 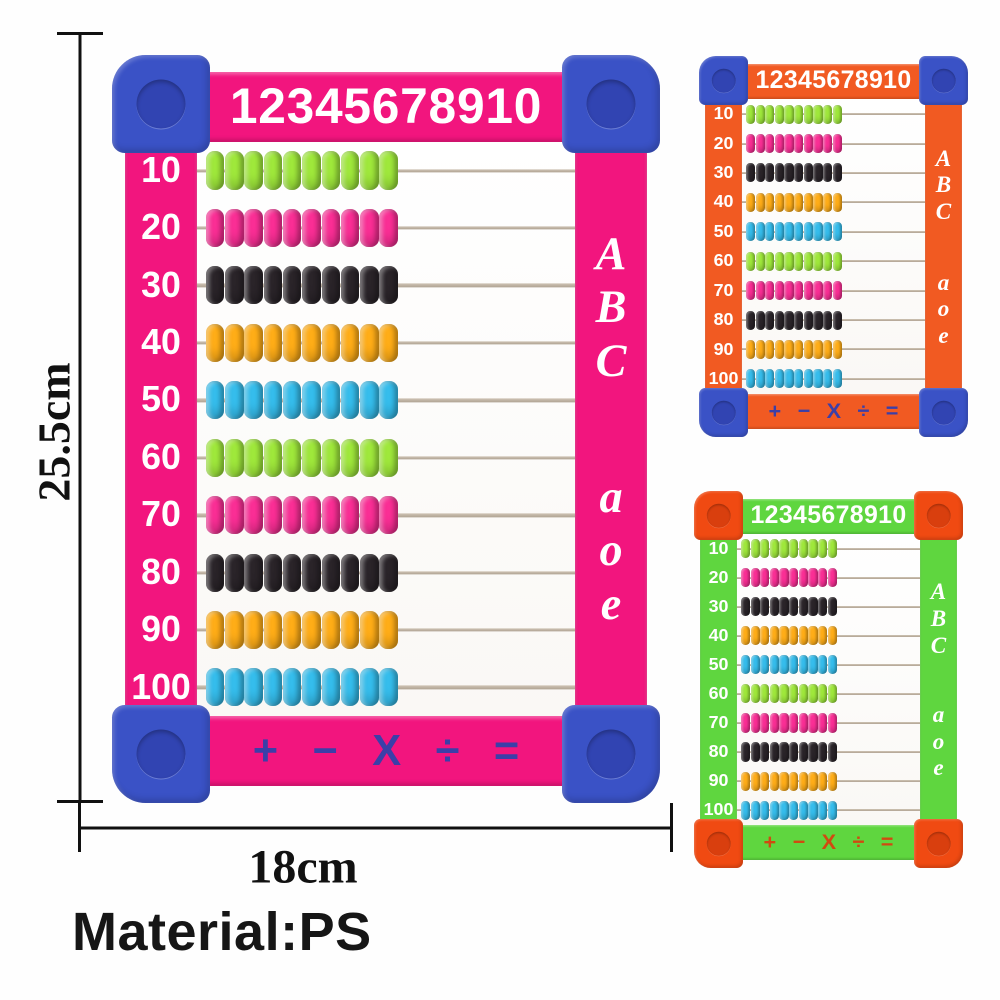 What do you see at coordinates (723, 142) in the screenshot?
I see `row-value-label: 20` at bounding box center [723, 142].